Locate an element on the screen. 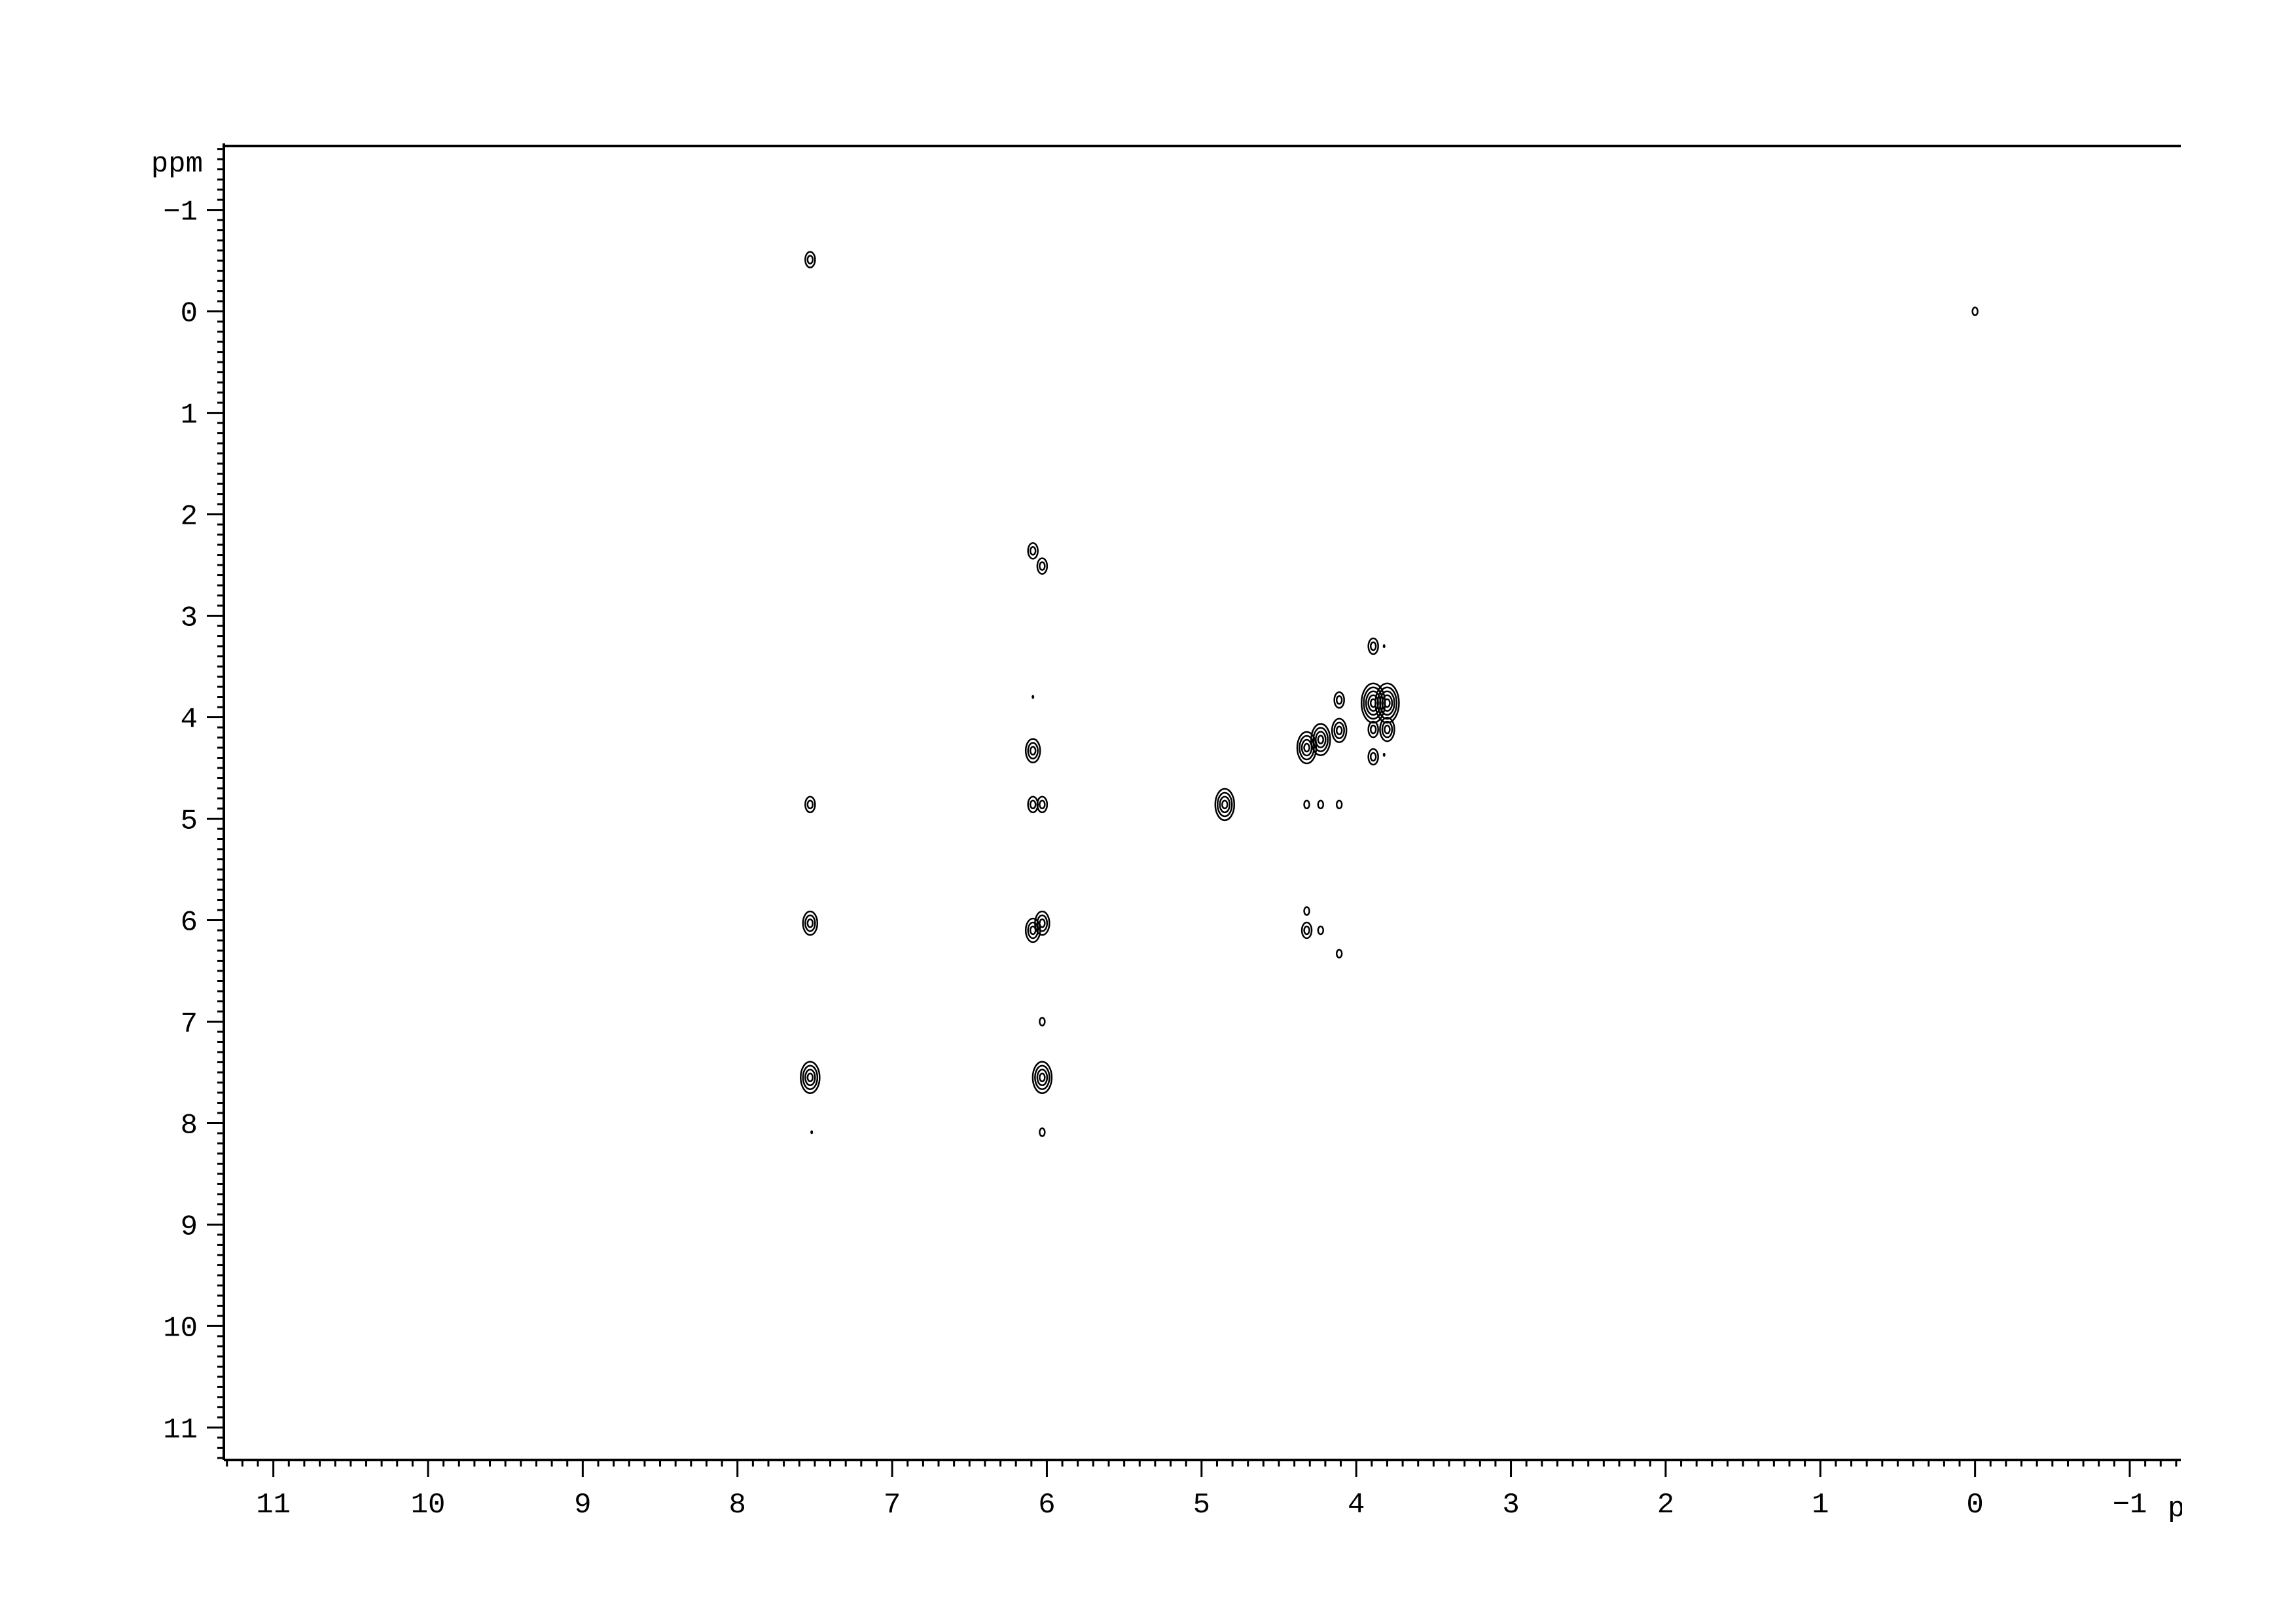  y-tick-label: 2 is located at coordinates (189, 517).